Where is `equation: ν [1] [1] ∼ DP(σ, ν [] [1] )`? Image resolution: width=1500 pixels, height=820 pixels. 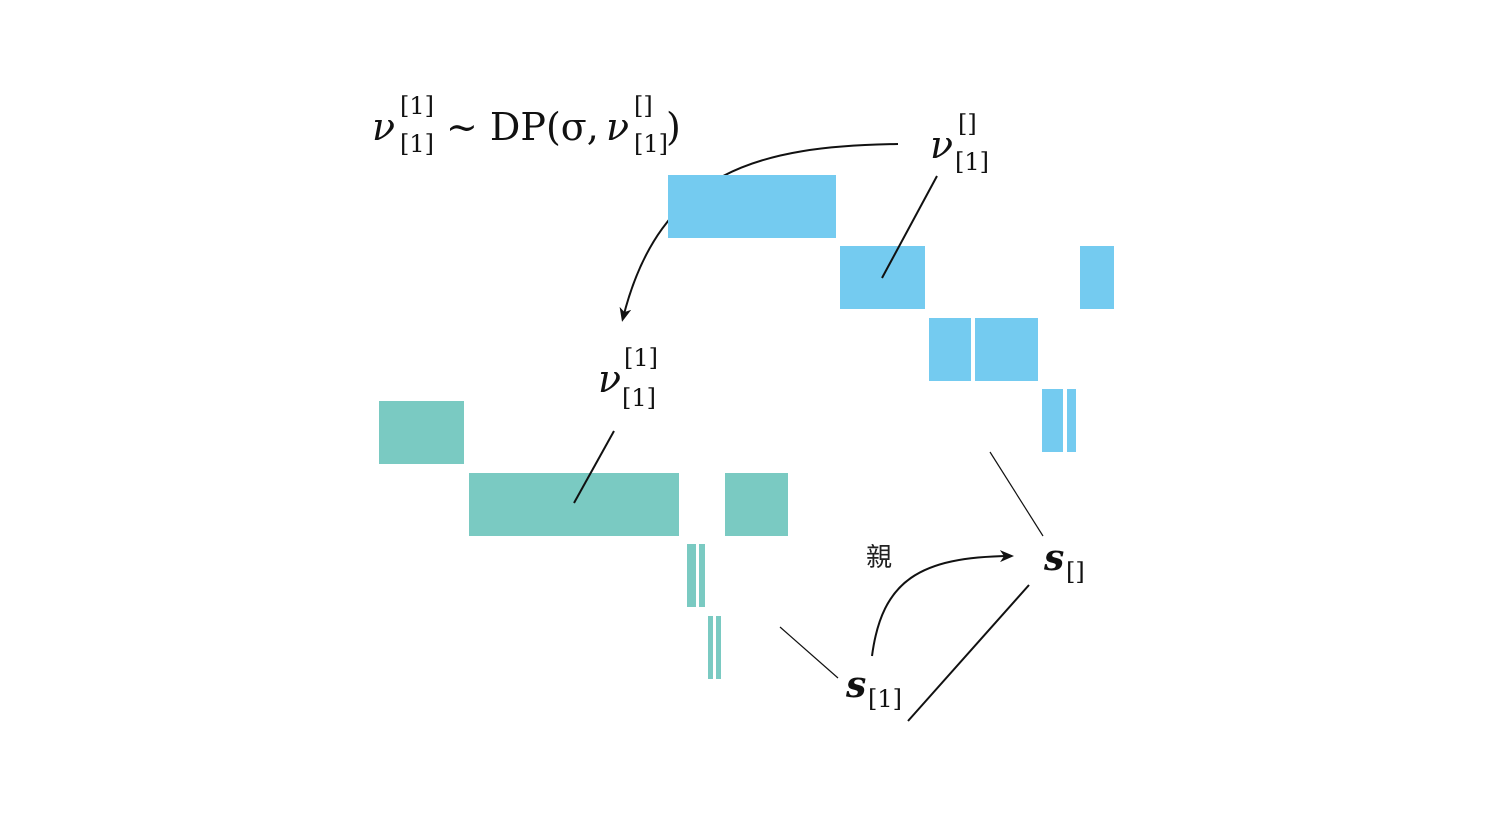 equation: ν [1] [1] ∼ DP(σ, ν [] [1] ) is located at coordinates (526, 125).